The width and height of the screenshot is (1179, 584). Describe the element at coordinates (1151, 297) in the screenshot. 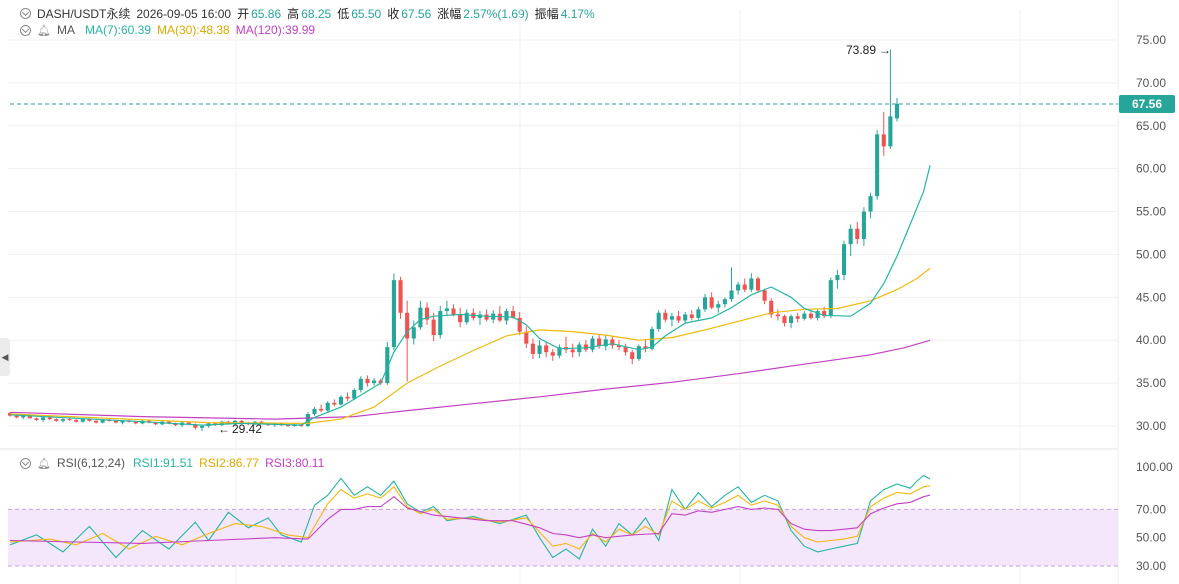

I see `price-axis-tick-label: 45.00` at that location.